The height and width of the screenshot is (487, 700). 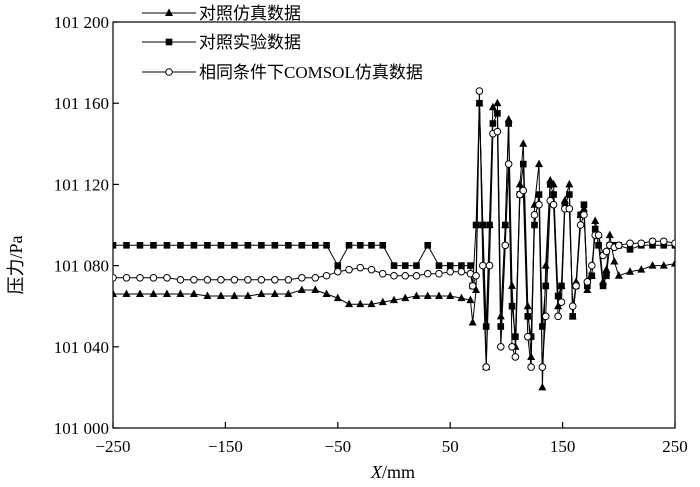 What do you see at coordinates (16, 264) in the screenshot?
I see `y-axis-title: 压力/Pa` at bounding box center [16, 264].